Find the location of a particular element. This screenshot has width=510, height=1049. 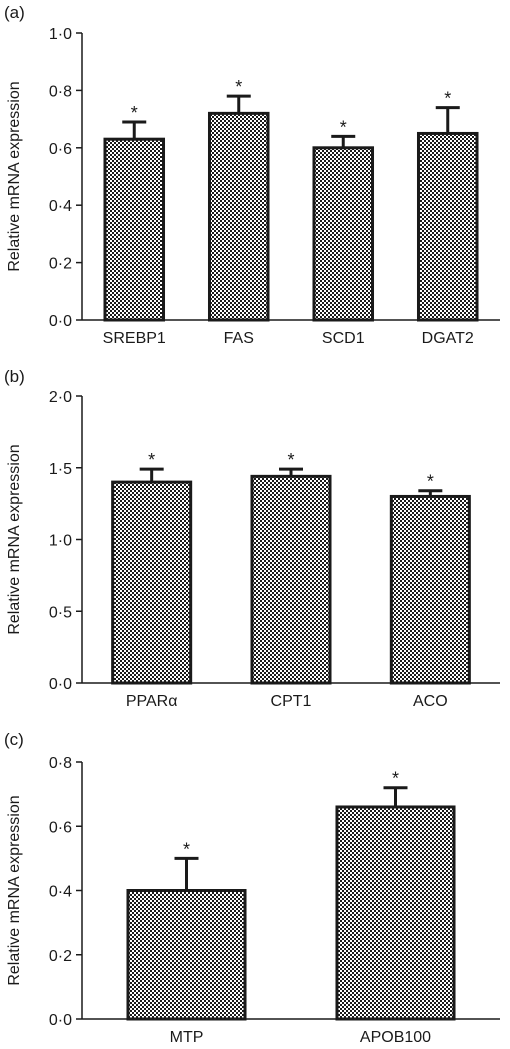

x-tick-label: APOB100 is located at coordinates (395, 1037).